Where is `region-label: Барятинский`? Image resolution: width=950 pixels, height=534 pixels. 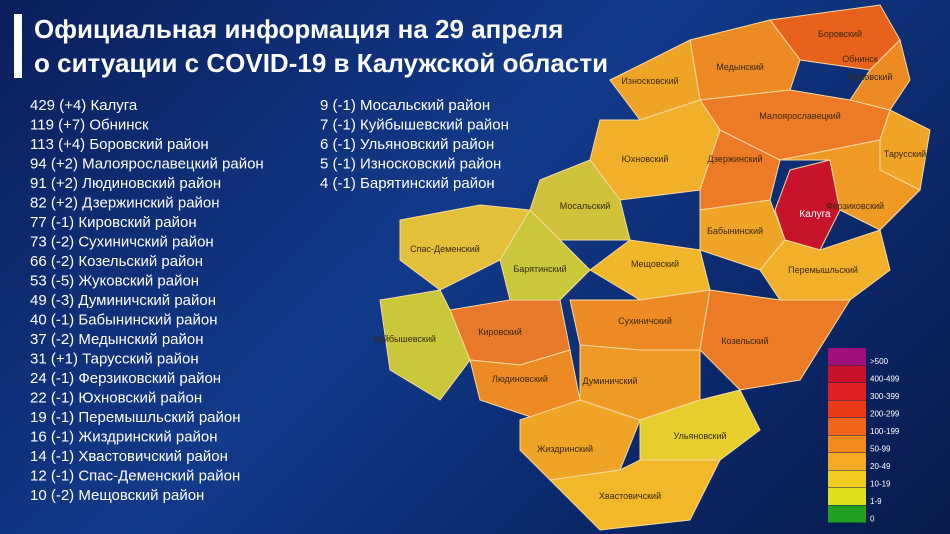
region-label: Барятинский is located at coordinates (539, 269).